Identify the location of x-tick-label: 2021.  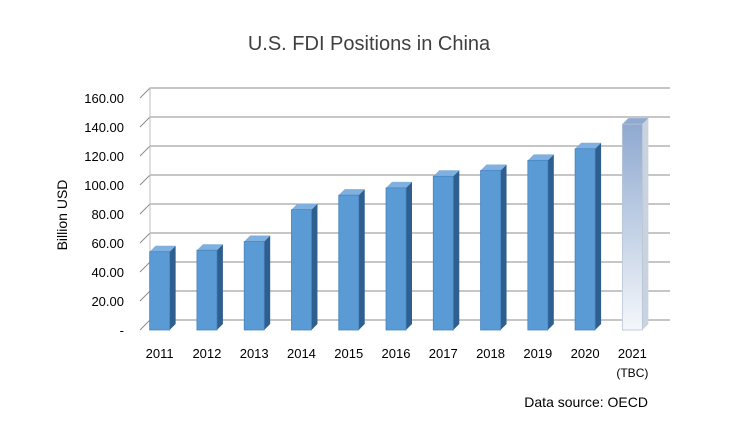
(632, 353).